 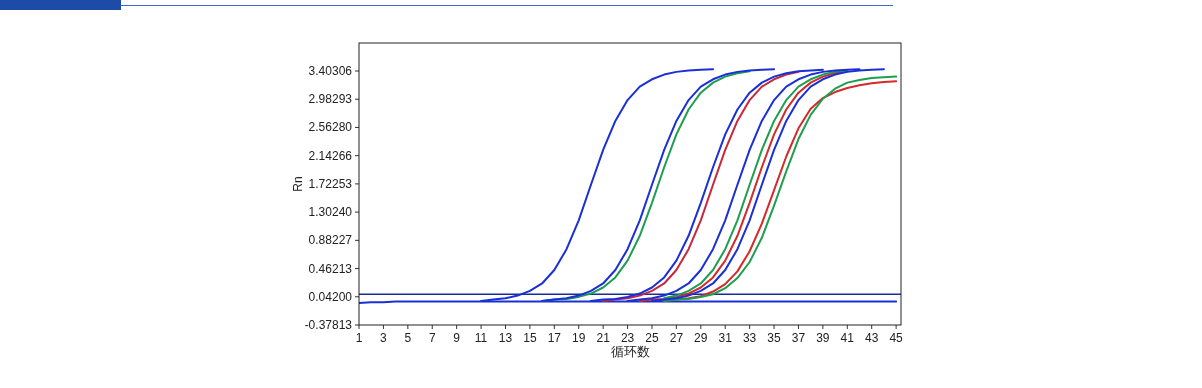 What do you see at coordinates (676, 338) in the screenshot?
I see `x-tick-label: 27` at bounding box center [676, 338].